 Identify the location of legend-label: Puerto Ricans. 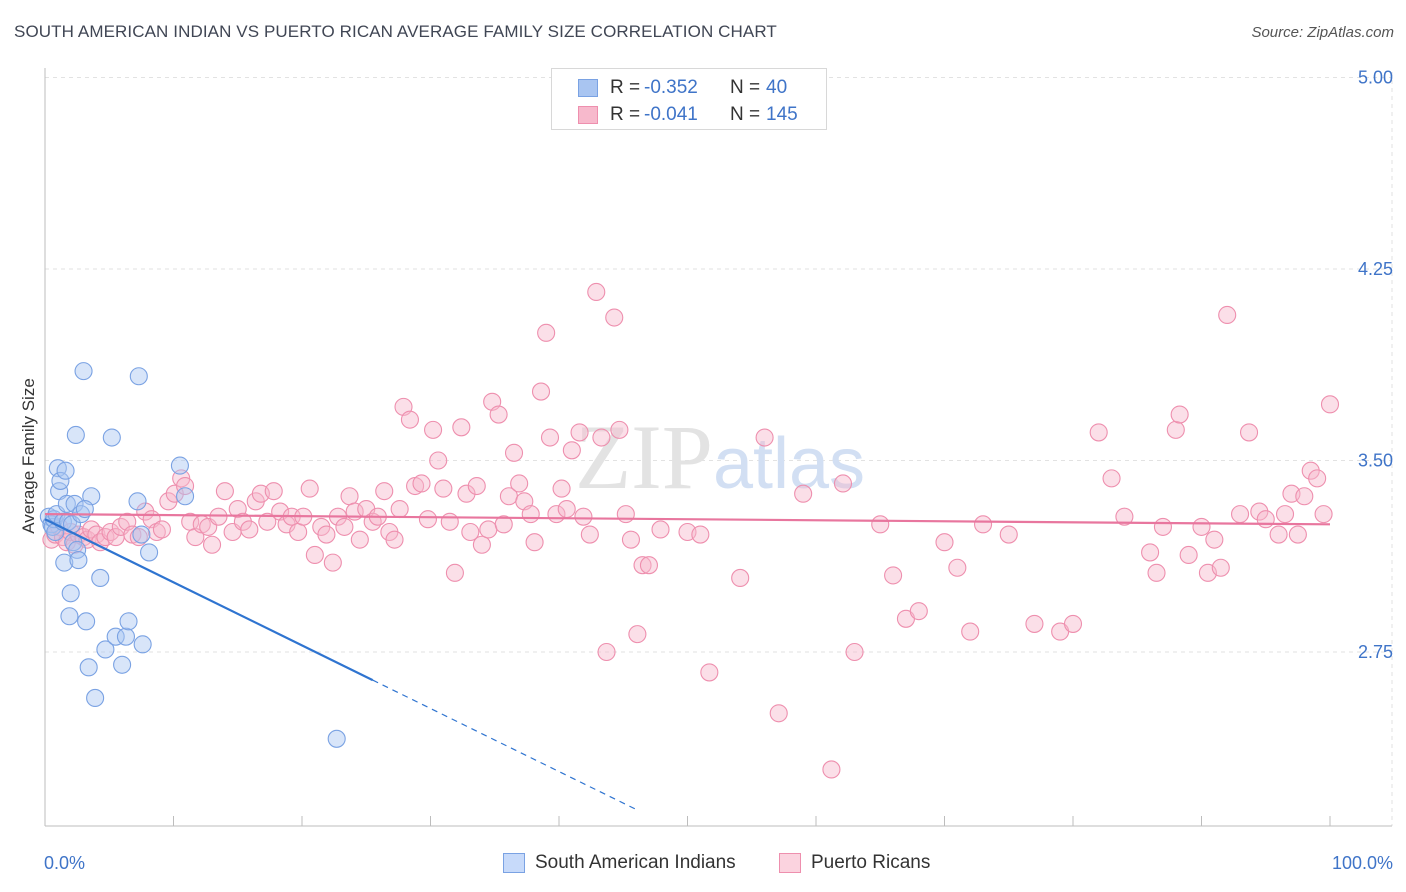
(871, 862).